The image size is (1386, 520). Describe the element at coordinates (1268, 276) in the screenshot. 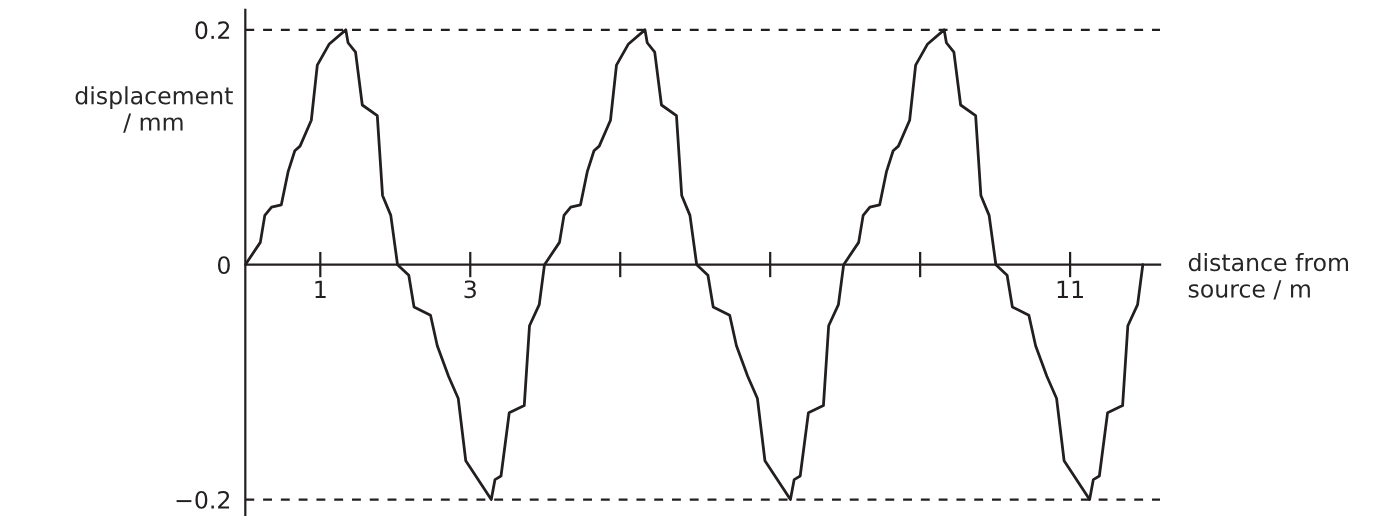

I see `x-axis-title: distance from source / m` at that location.